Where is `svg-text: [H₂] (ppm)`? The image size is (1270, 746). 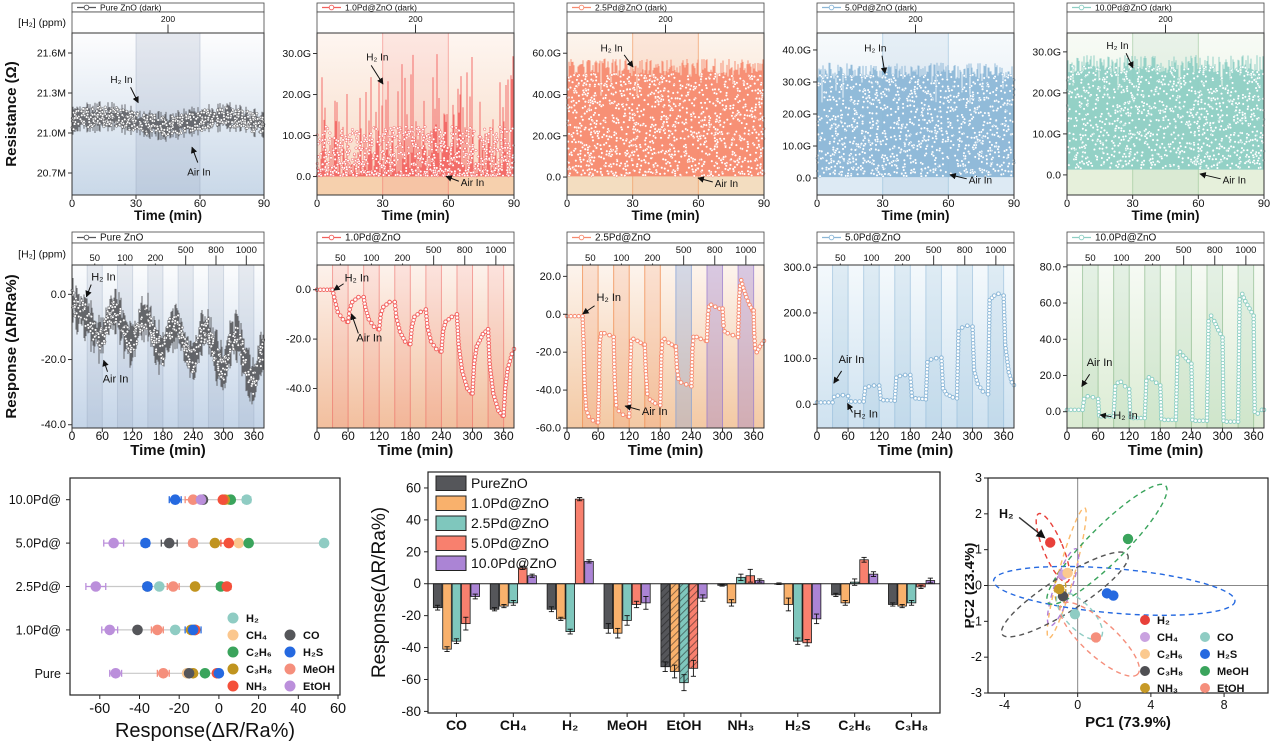
svg-text: [H₂] (ppm) is located at coordinates (42, 23).